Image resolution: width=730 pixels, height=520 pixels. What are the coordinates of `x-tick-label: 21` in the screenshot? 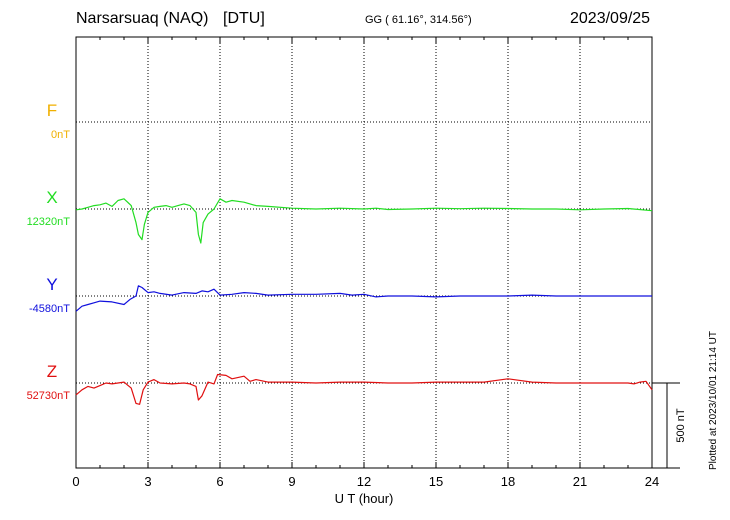 It's located at (580, 481).